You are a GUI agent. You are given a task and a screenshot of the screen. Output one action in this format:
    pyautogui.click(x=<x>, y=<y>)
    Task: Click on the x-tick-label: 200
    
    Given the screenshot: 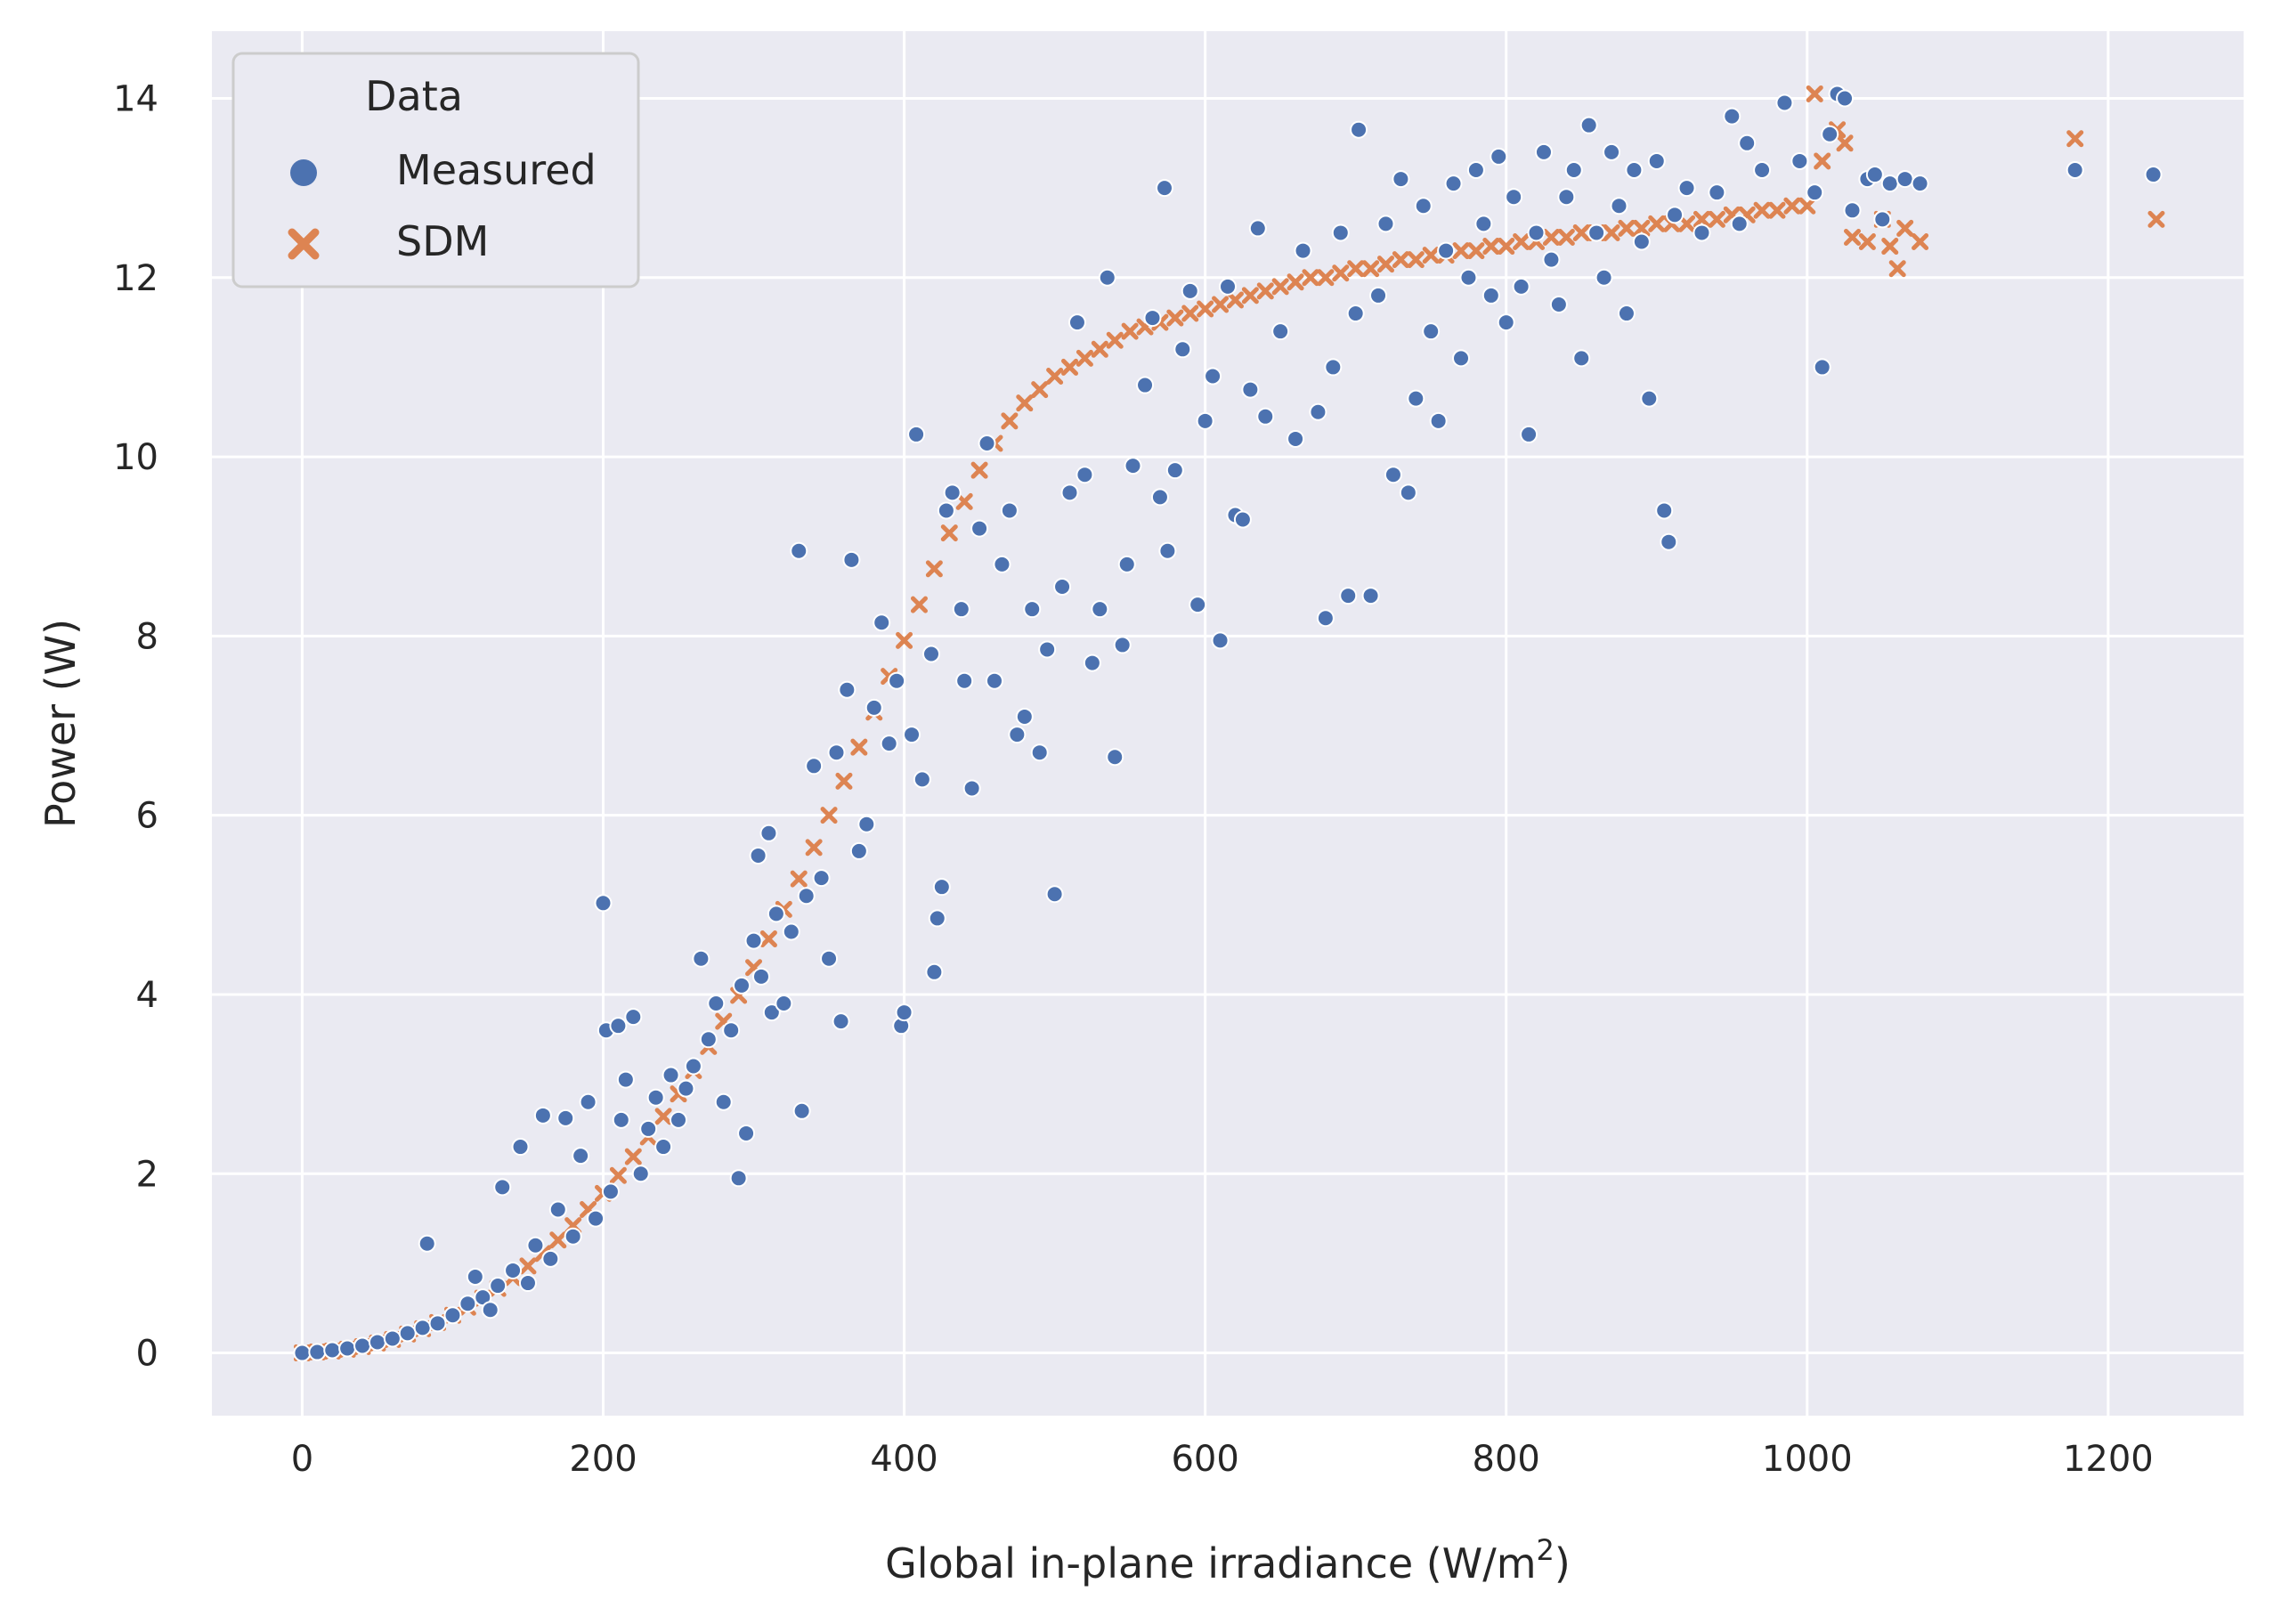 What is the action you would take?
    pyautogui.click(x=603, y=1459)
    